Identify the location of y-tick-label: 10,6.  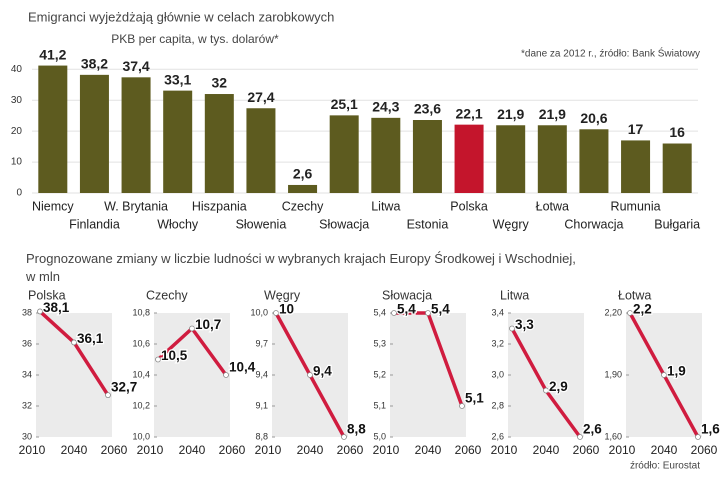
(141, 343).